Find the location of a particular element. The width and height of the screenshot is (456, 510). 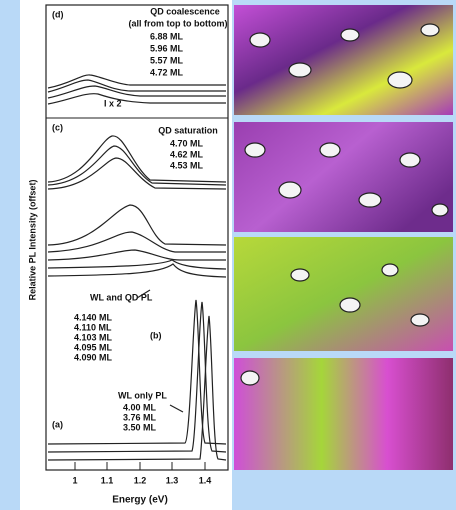

y-axis-label: Relative PL Intensity (offset) is located at coordinates (32, 240).